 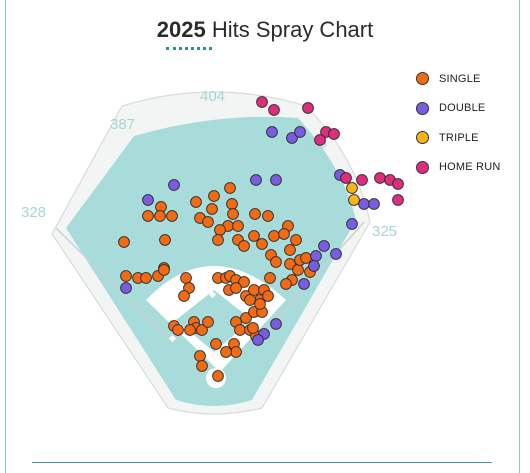 What do you see at coordinates (462, 108) in the screenshot?
I see `legend-label-double: DOUBLE` at bounding box center [462, 108].